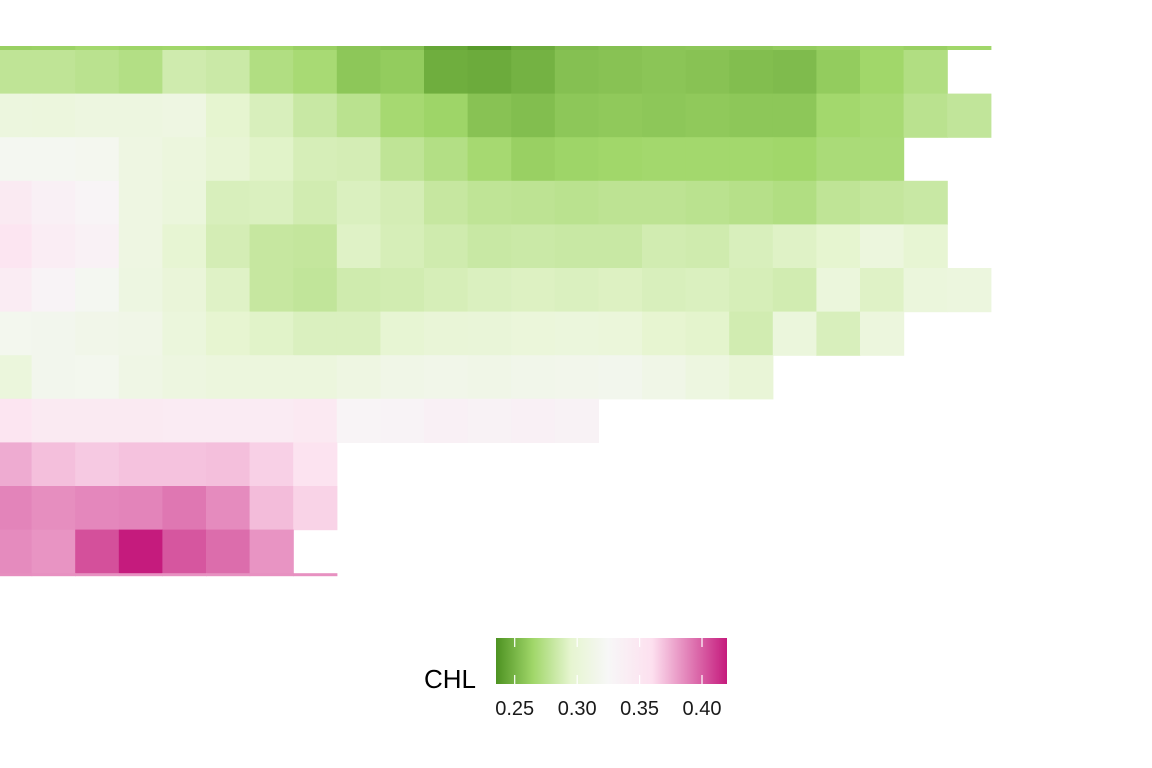  Describe the element at coordinates (611, 661) in the screenshot. I see `legend-gradient-bar` at that location.